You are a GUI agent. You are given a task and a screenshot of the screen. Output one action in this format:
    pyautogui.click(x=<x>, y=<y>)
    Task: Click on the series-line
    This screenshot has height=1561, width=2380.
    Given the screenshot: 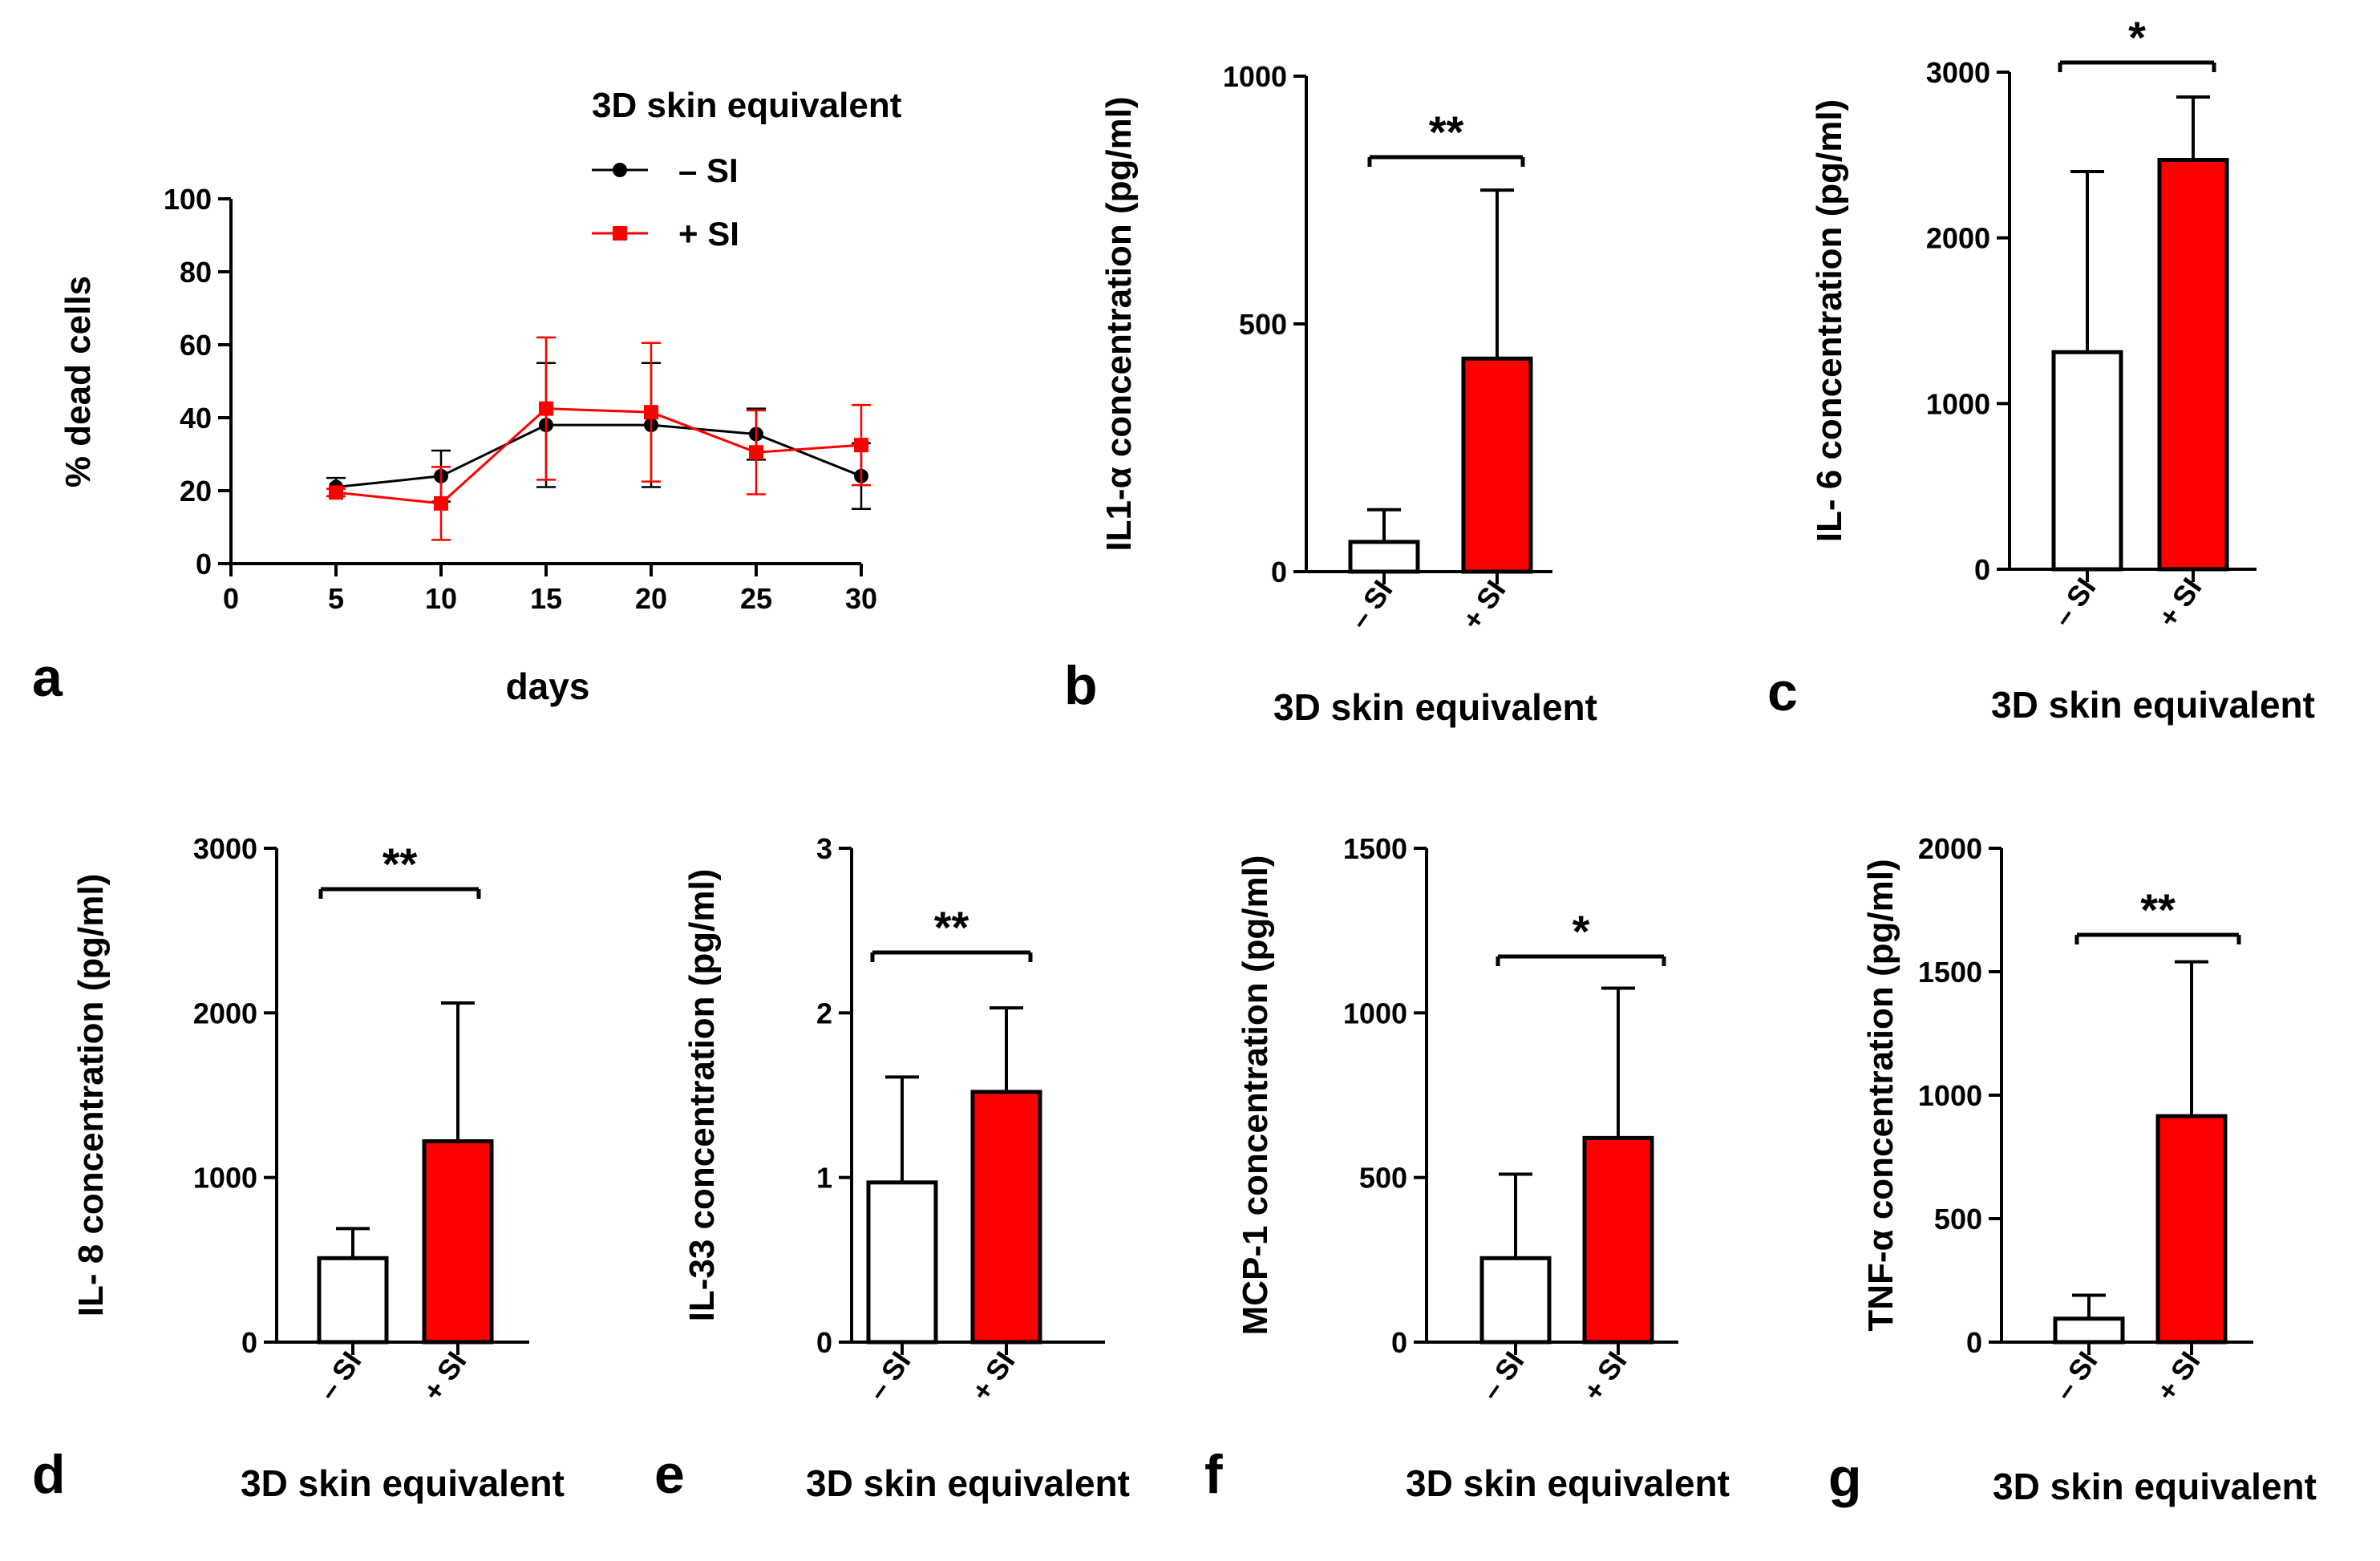 What is the action you would take?
    pyautogui.click(x=598, y=455)
    